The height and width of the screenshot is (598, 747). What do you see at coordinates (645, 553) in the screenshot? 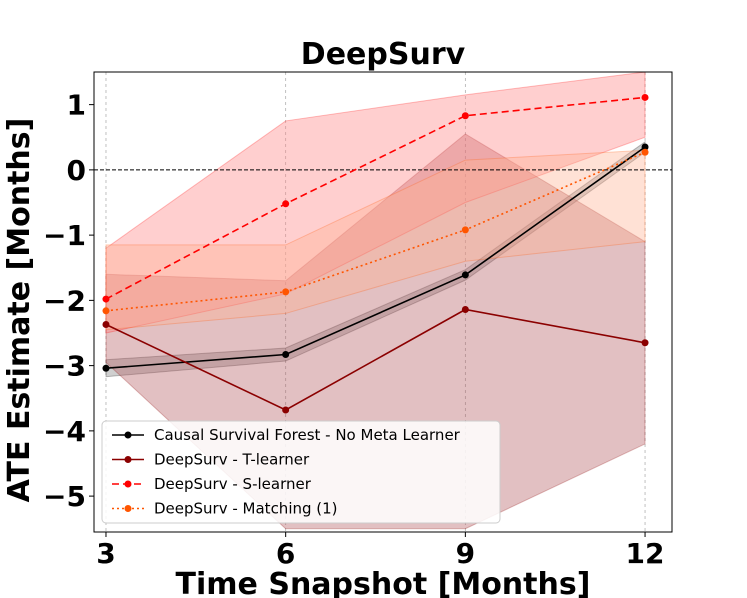
I see `x-tick-label: 12` at bounding box center [645, 553].